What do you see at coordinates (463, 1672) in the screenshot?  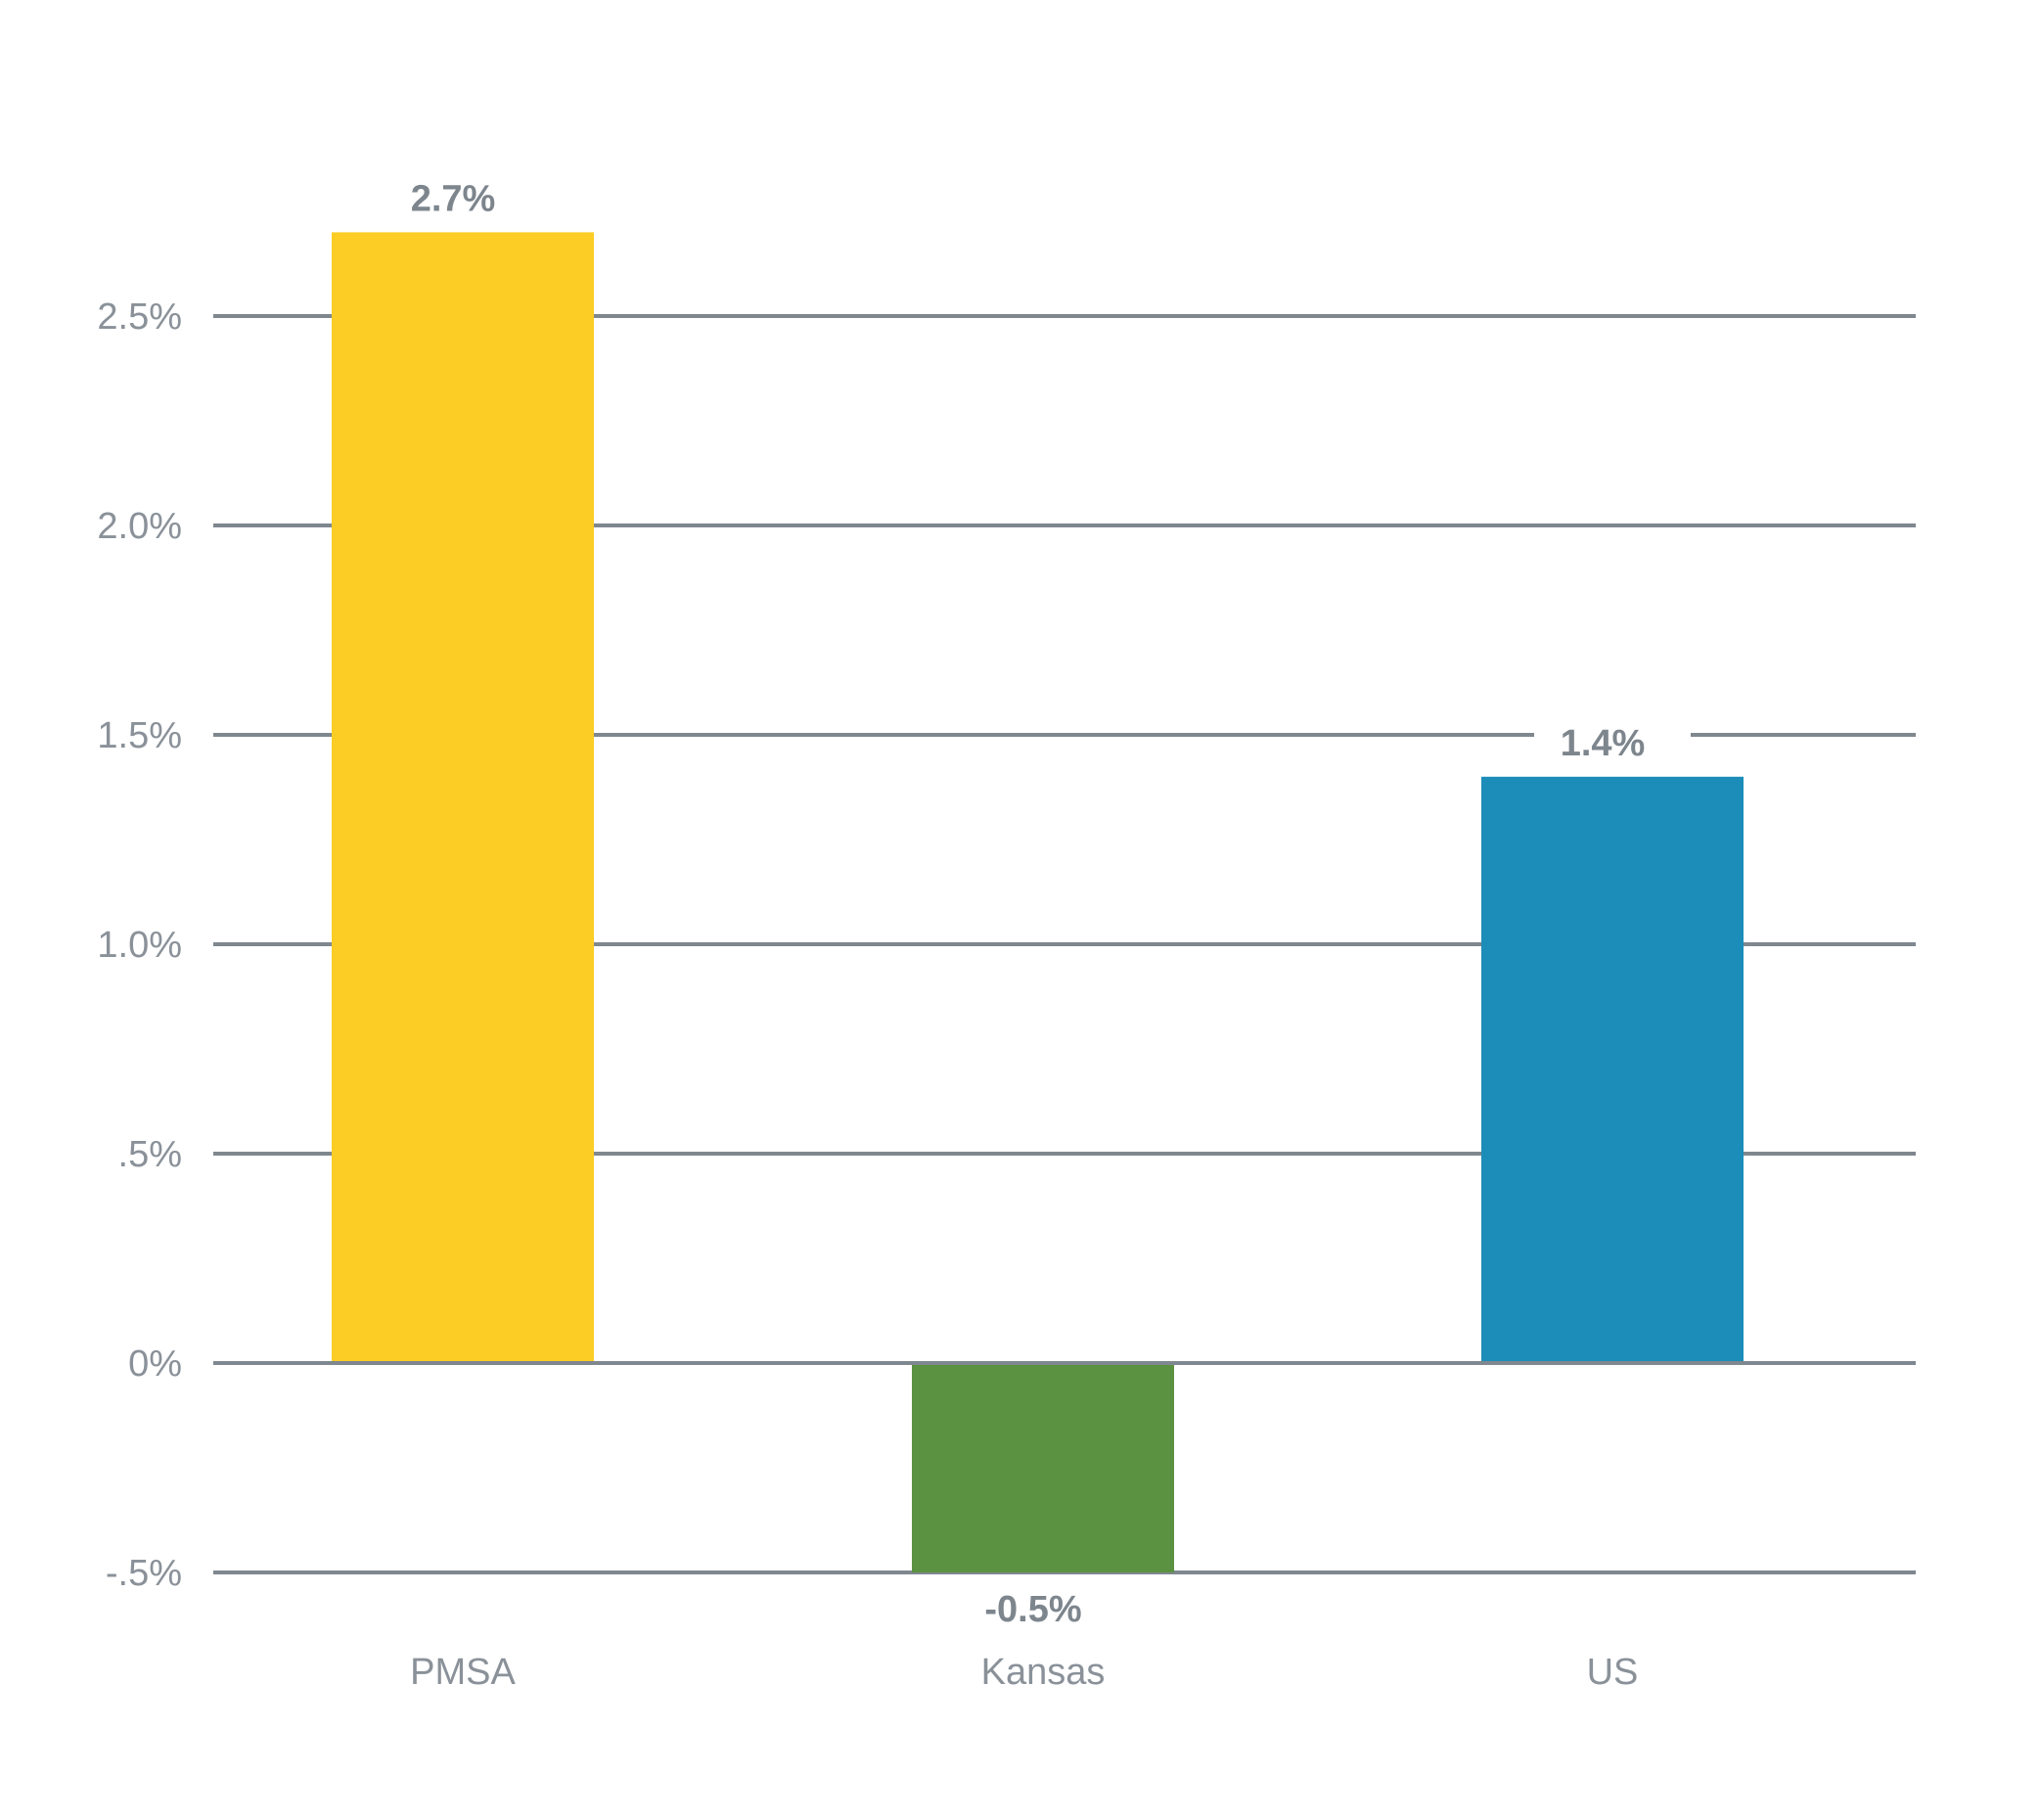 I see `x-category-label: PMSA` at bounding box center [463, 1672].